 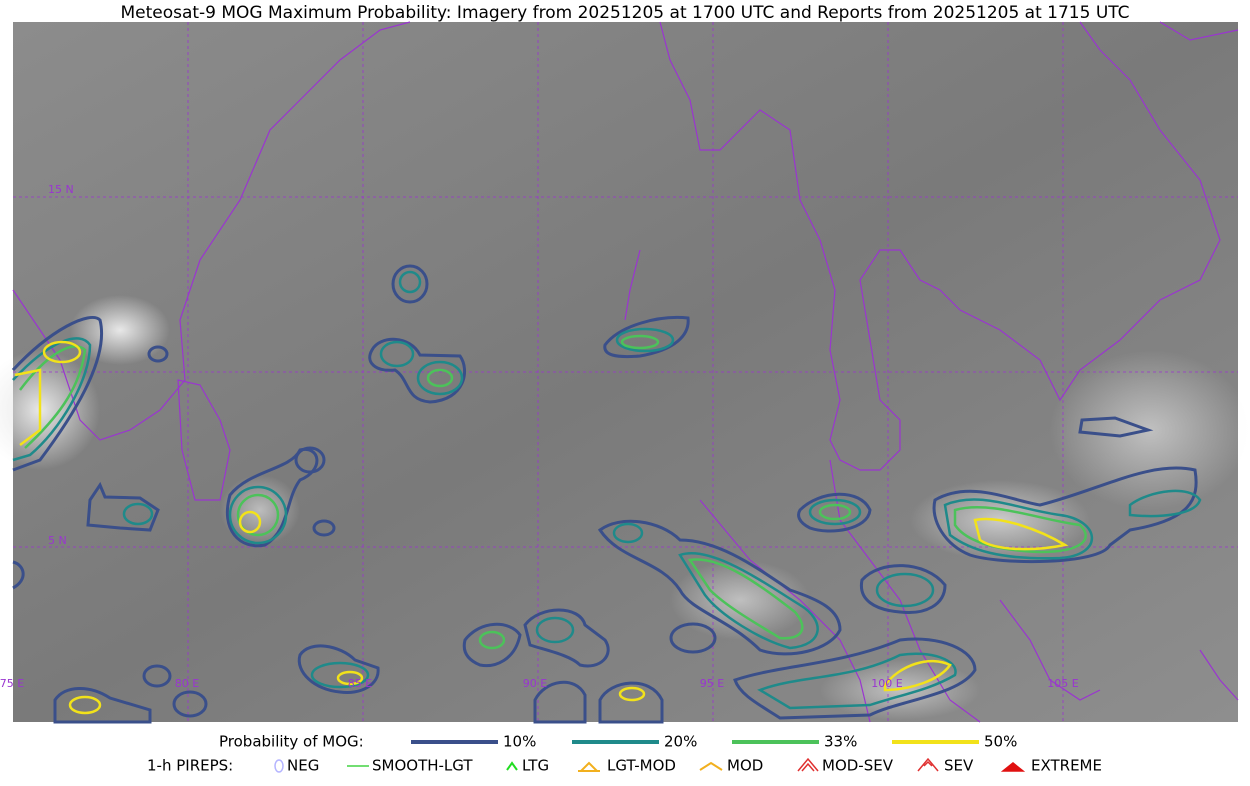 I want to click on lon-label: 85 E, so click(x=360, y=683).